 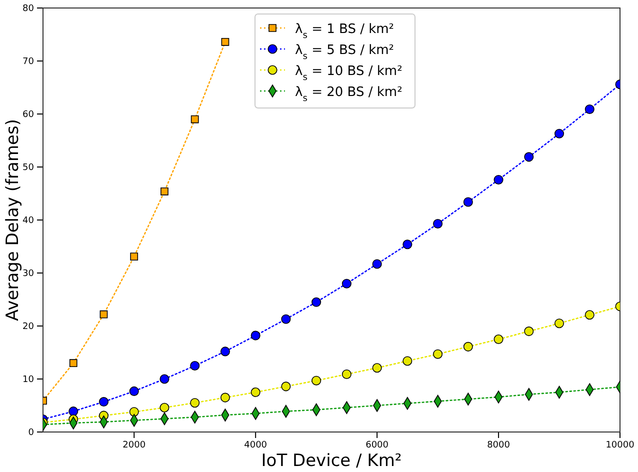 I want to click on legend-label: λ$_{s}$ = 1 BS / km², so click(x=344, y=31).